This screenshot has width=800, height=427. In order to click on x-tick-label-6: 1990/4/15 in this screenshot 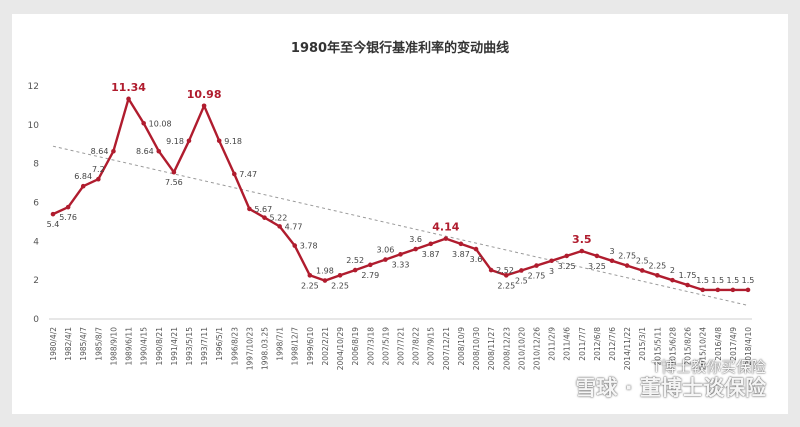, I will do `click(144, 346)`.